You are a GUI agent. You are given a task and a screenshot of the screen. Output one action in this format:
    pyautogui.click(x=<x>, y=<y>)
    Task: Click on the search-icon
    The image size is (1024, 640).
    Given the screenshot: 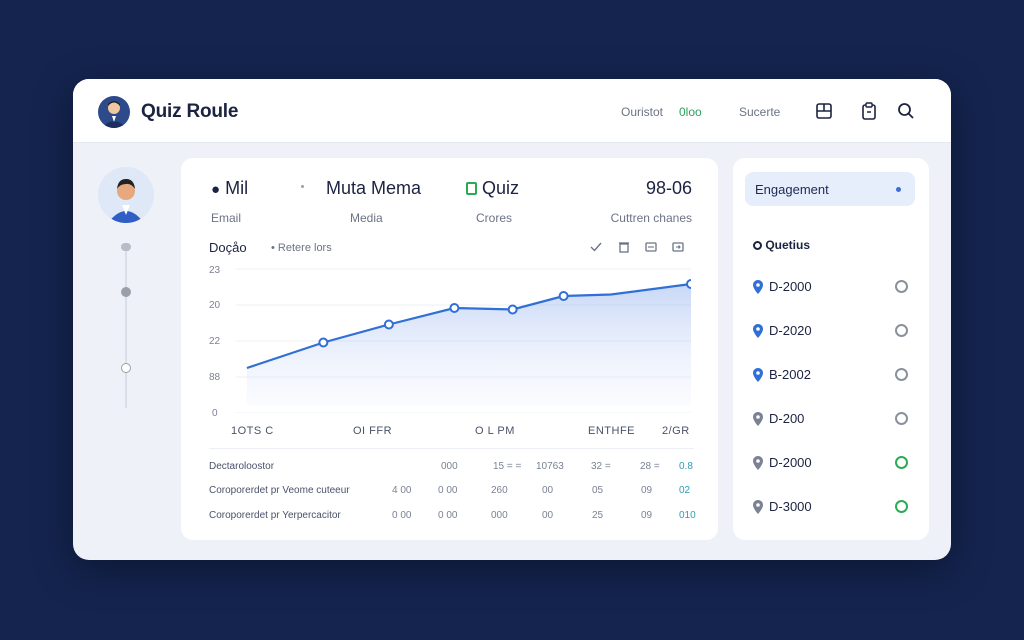 What is the action you would take?
    pyautogui.click(x=906, y=111)
    